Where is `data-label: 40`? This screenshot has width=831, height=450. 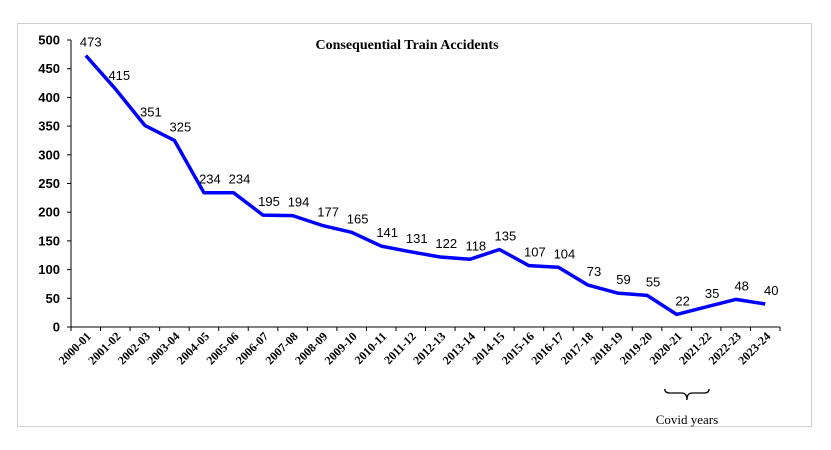
data-label: 40 is located at coordinates (771, 290).